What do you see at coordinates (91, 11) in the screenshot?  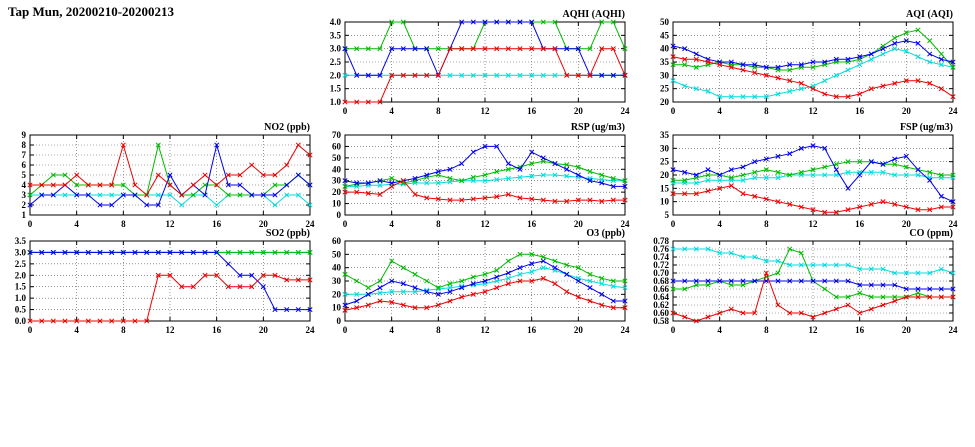 I see `page-title: Tap Mun, 20200210-20200213` at bounding box center [91, 11].